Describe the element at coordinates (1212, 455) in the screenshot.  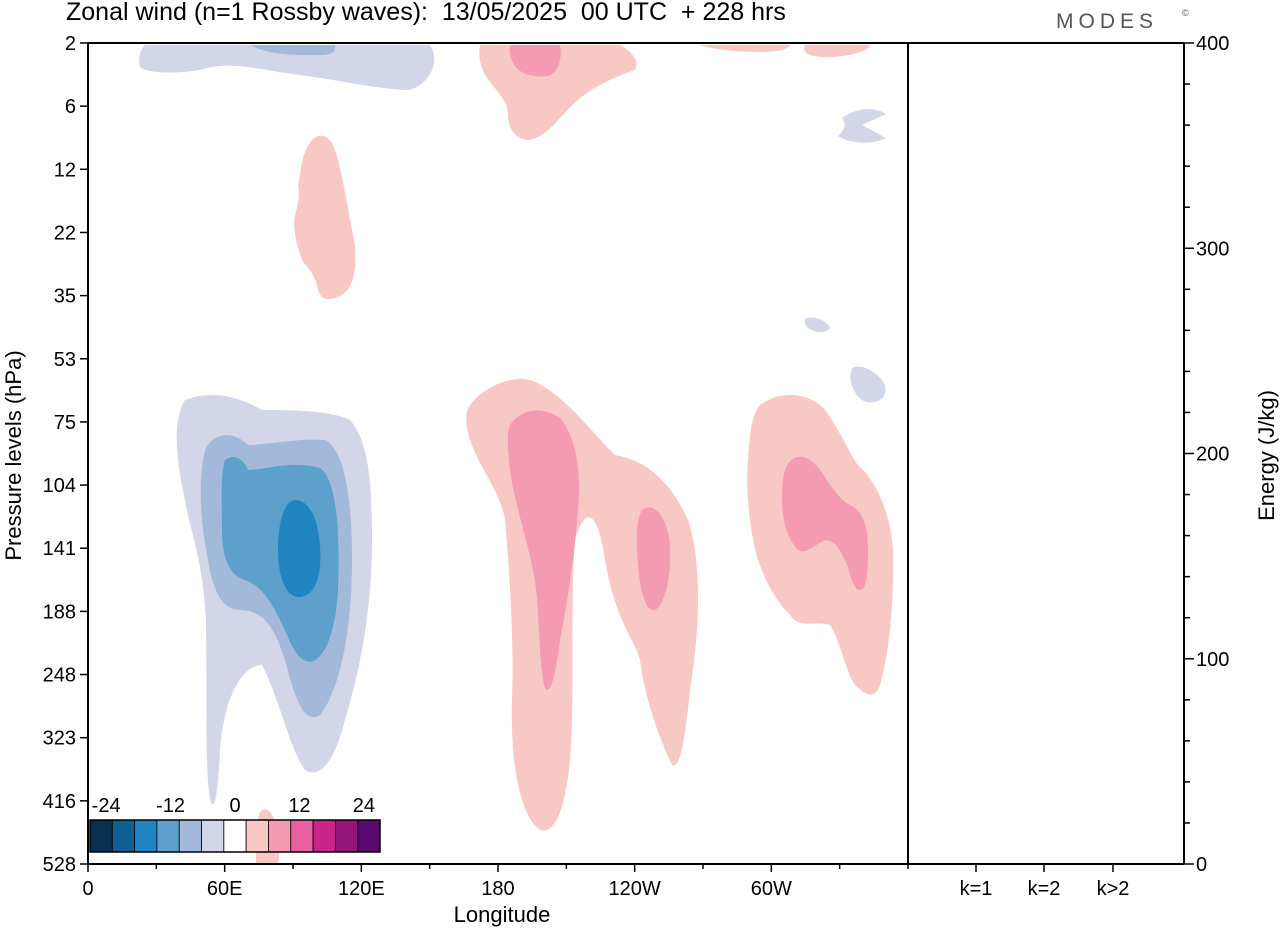
I see `energy-y-tick-label: 200` at that location.